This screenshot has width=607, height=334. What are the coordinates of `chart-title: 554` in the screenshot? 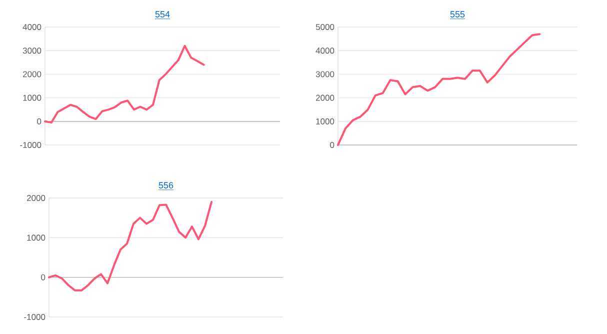 It's located at (162, 14).